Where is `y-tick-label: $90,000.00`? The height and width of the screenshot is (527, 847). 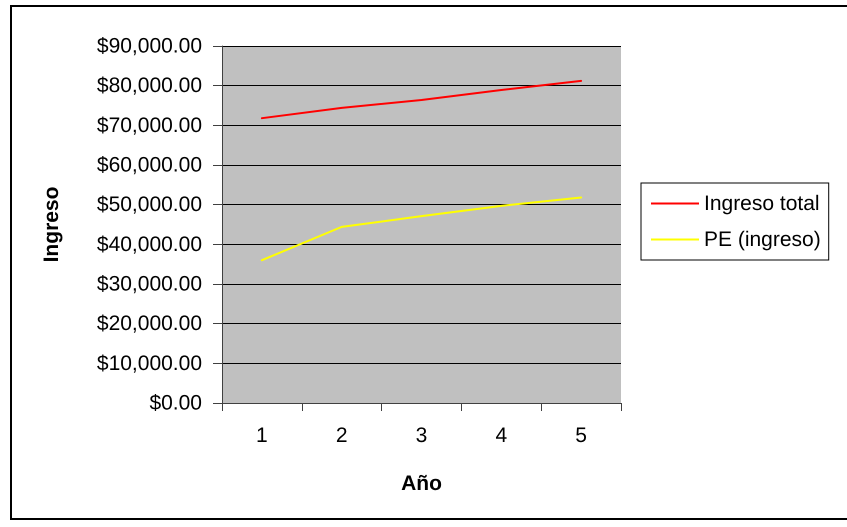 y-tick-label: $90,000.00 is located at coordinates (149, 46).